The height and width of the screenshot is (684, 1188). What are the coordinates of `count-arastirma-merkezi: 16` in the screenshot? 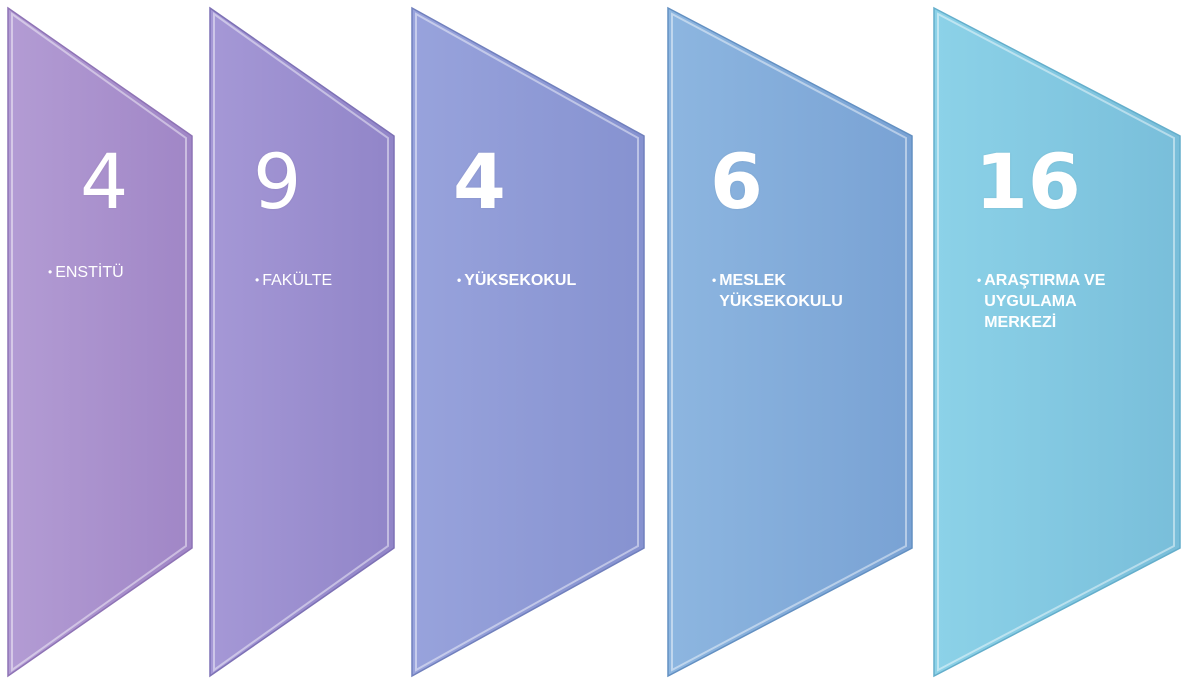 It's located at (1028, 181).